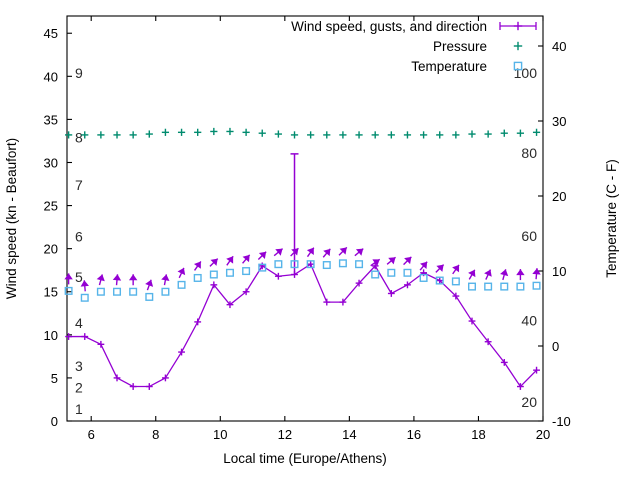 This screenshot has height=480, width=640. Describe the element at coordinates (529, 402) in the screenshot. I see `fahrenheit-scale-label: 20` at that location.